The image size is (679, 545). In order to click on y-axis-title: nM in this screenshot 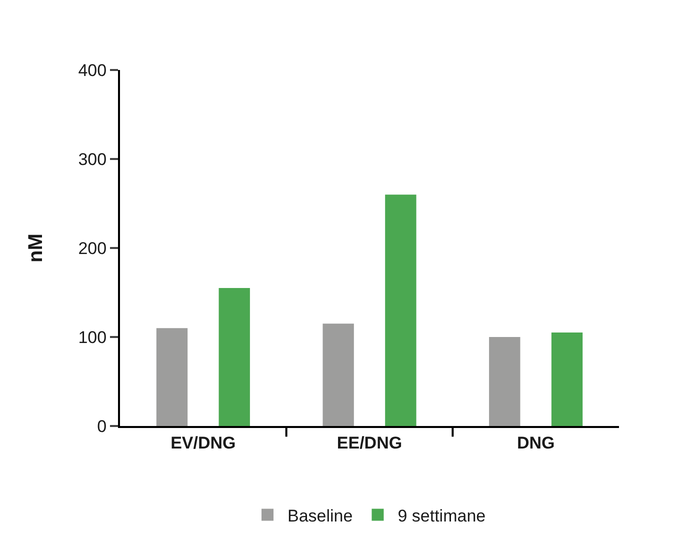, I will do `click(36, 248)`.